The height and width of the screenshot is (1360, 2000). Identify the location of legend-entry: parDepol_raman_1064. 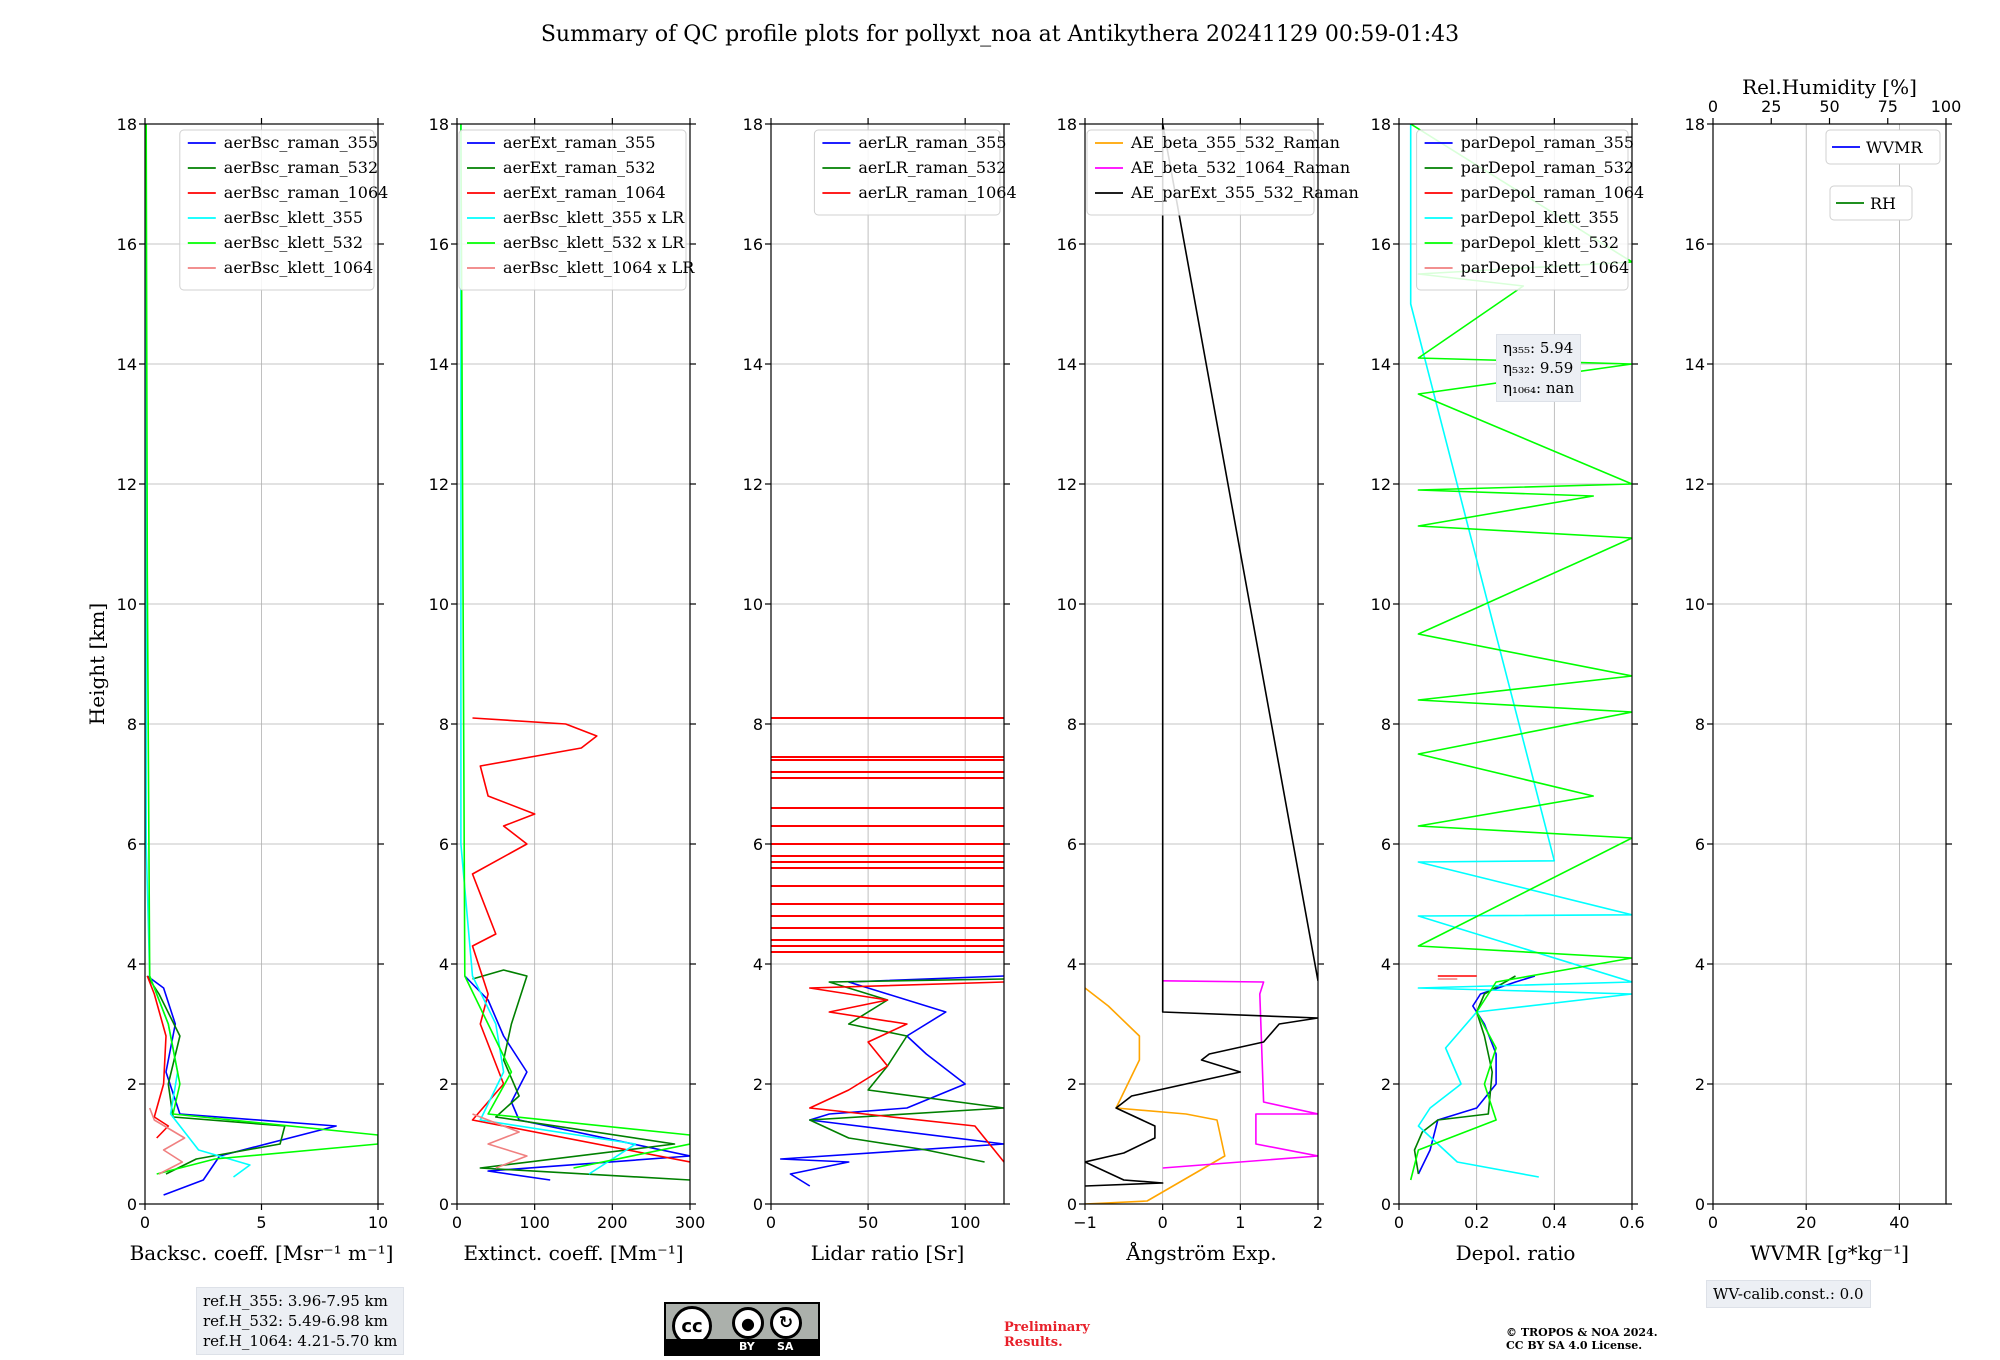
(1553, 192).